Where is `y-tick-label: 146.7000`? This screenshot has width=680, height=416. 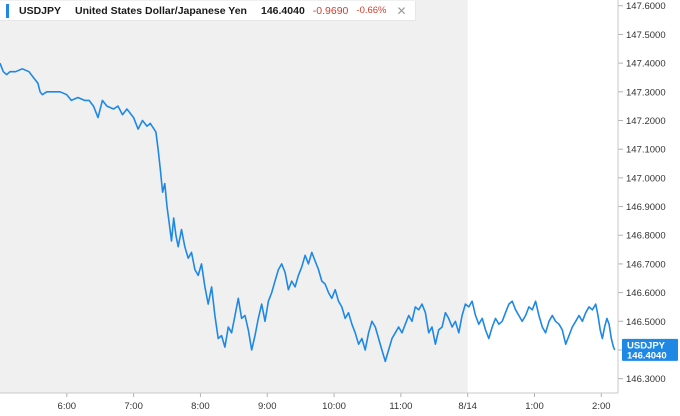
y-tick-label: 146.7000 is located at coordinates (646, 264).